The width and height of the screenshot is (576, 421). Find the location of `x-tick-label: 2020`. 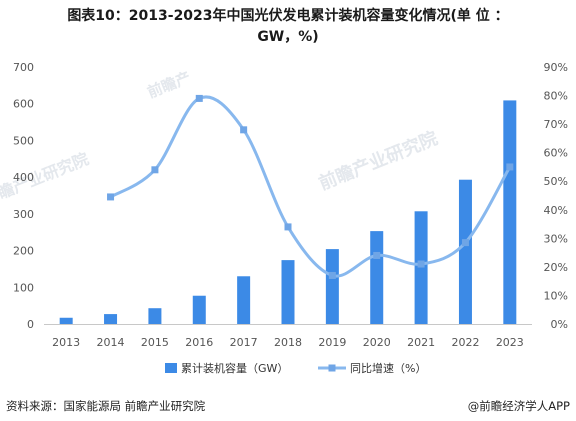

x-tick-label: 2020 is located at coordinates (377, 342).